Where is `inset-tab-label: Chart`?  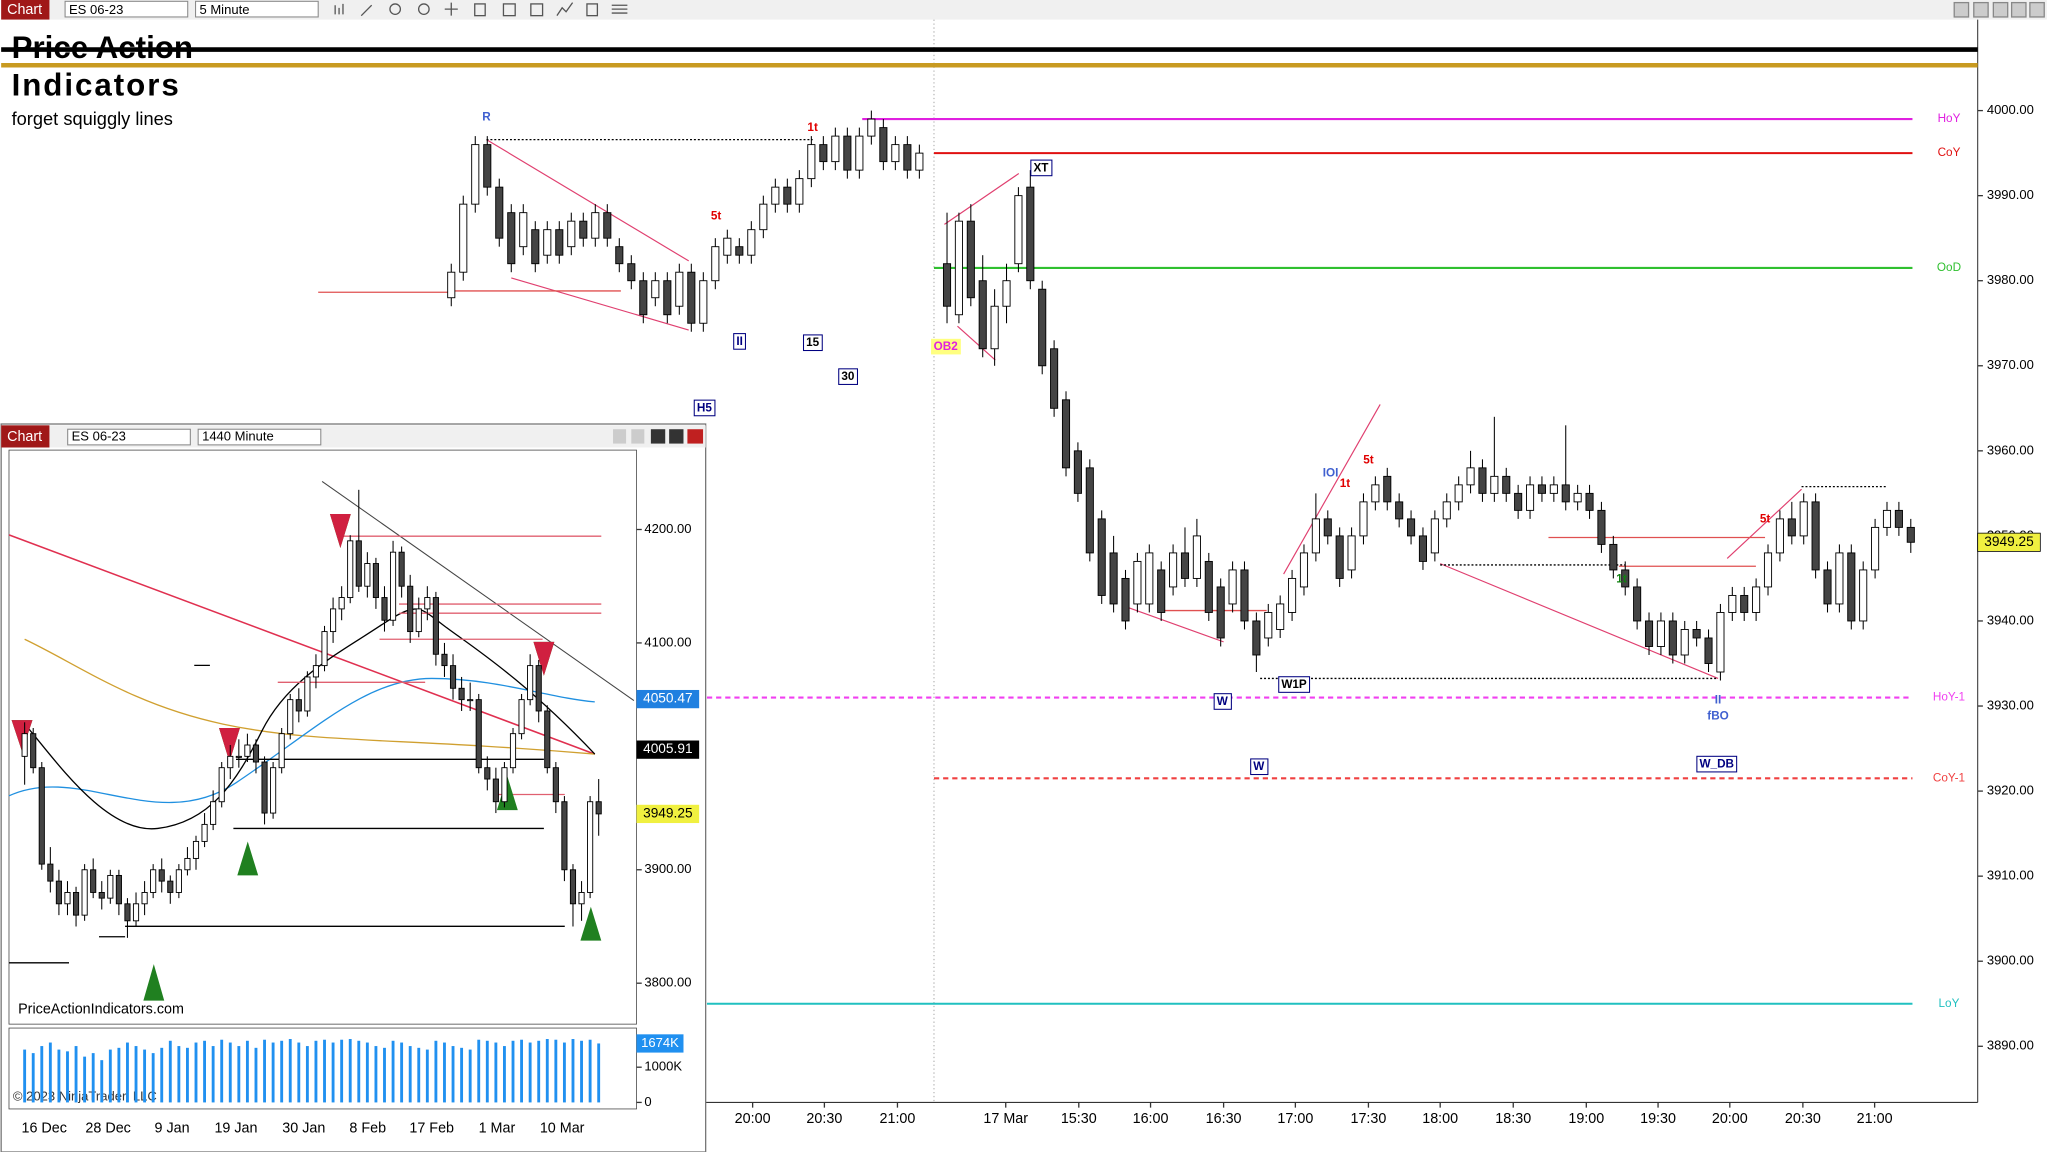
inset-tab-label: Chart is located at coordinates (24, 437).